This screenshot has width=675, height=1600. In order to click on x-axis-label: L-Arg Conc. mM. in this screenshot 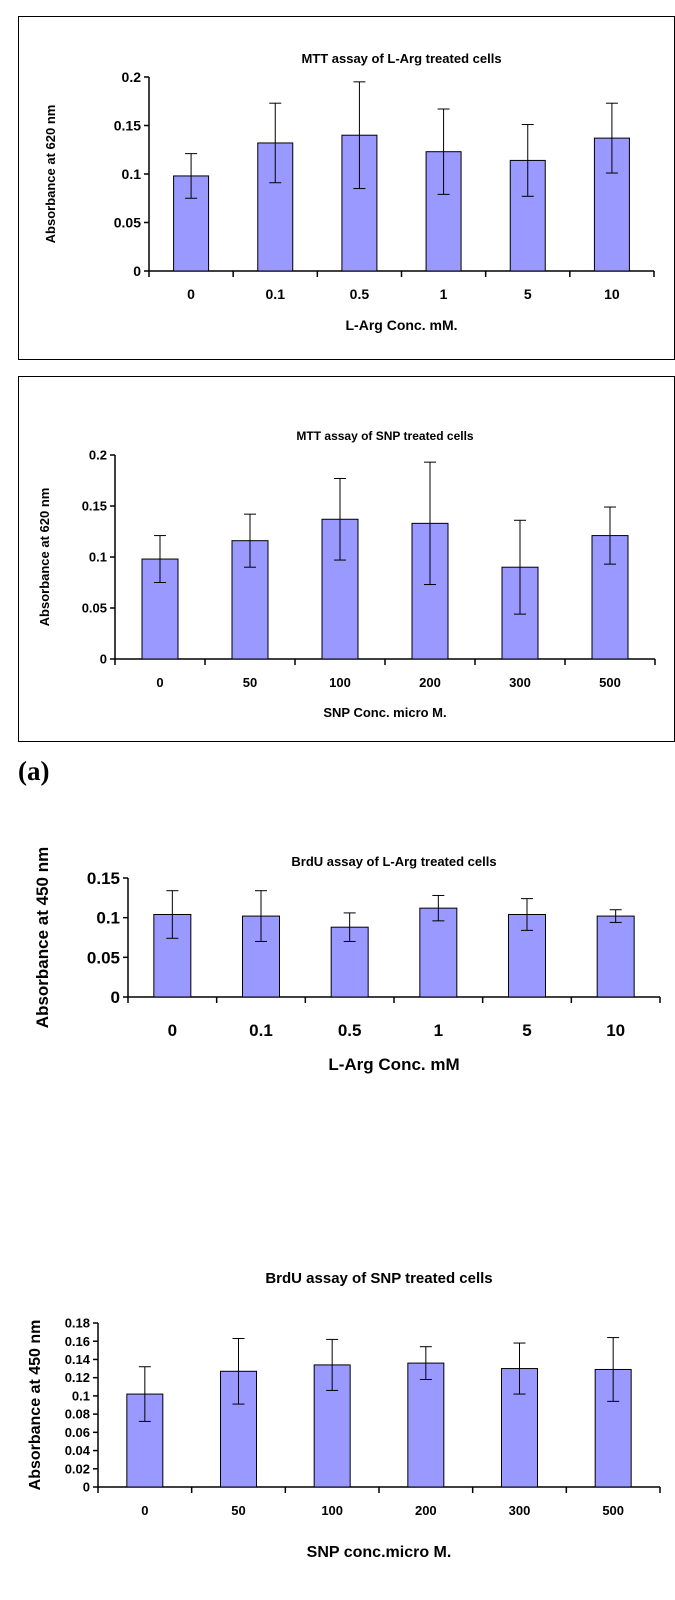, I will do `click(402, 325)`.